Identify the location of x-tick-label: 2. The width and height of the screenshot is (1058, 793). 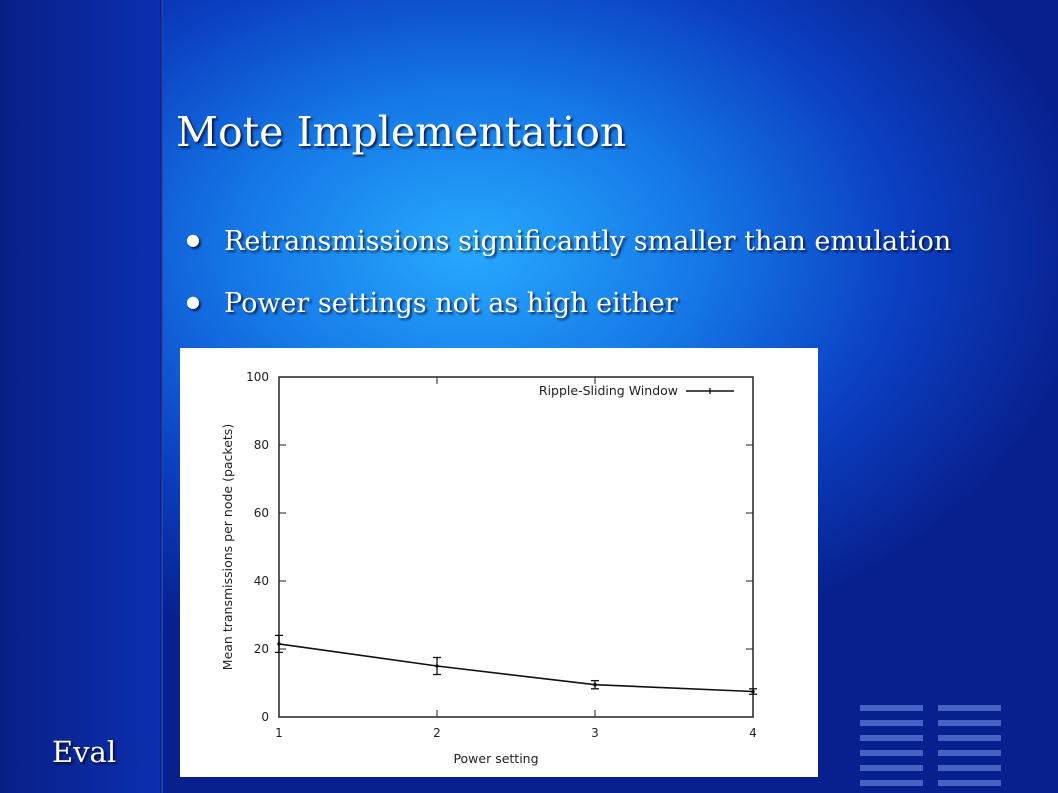
(437, 733).